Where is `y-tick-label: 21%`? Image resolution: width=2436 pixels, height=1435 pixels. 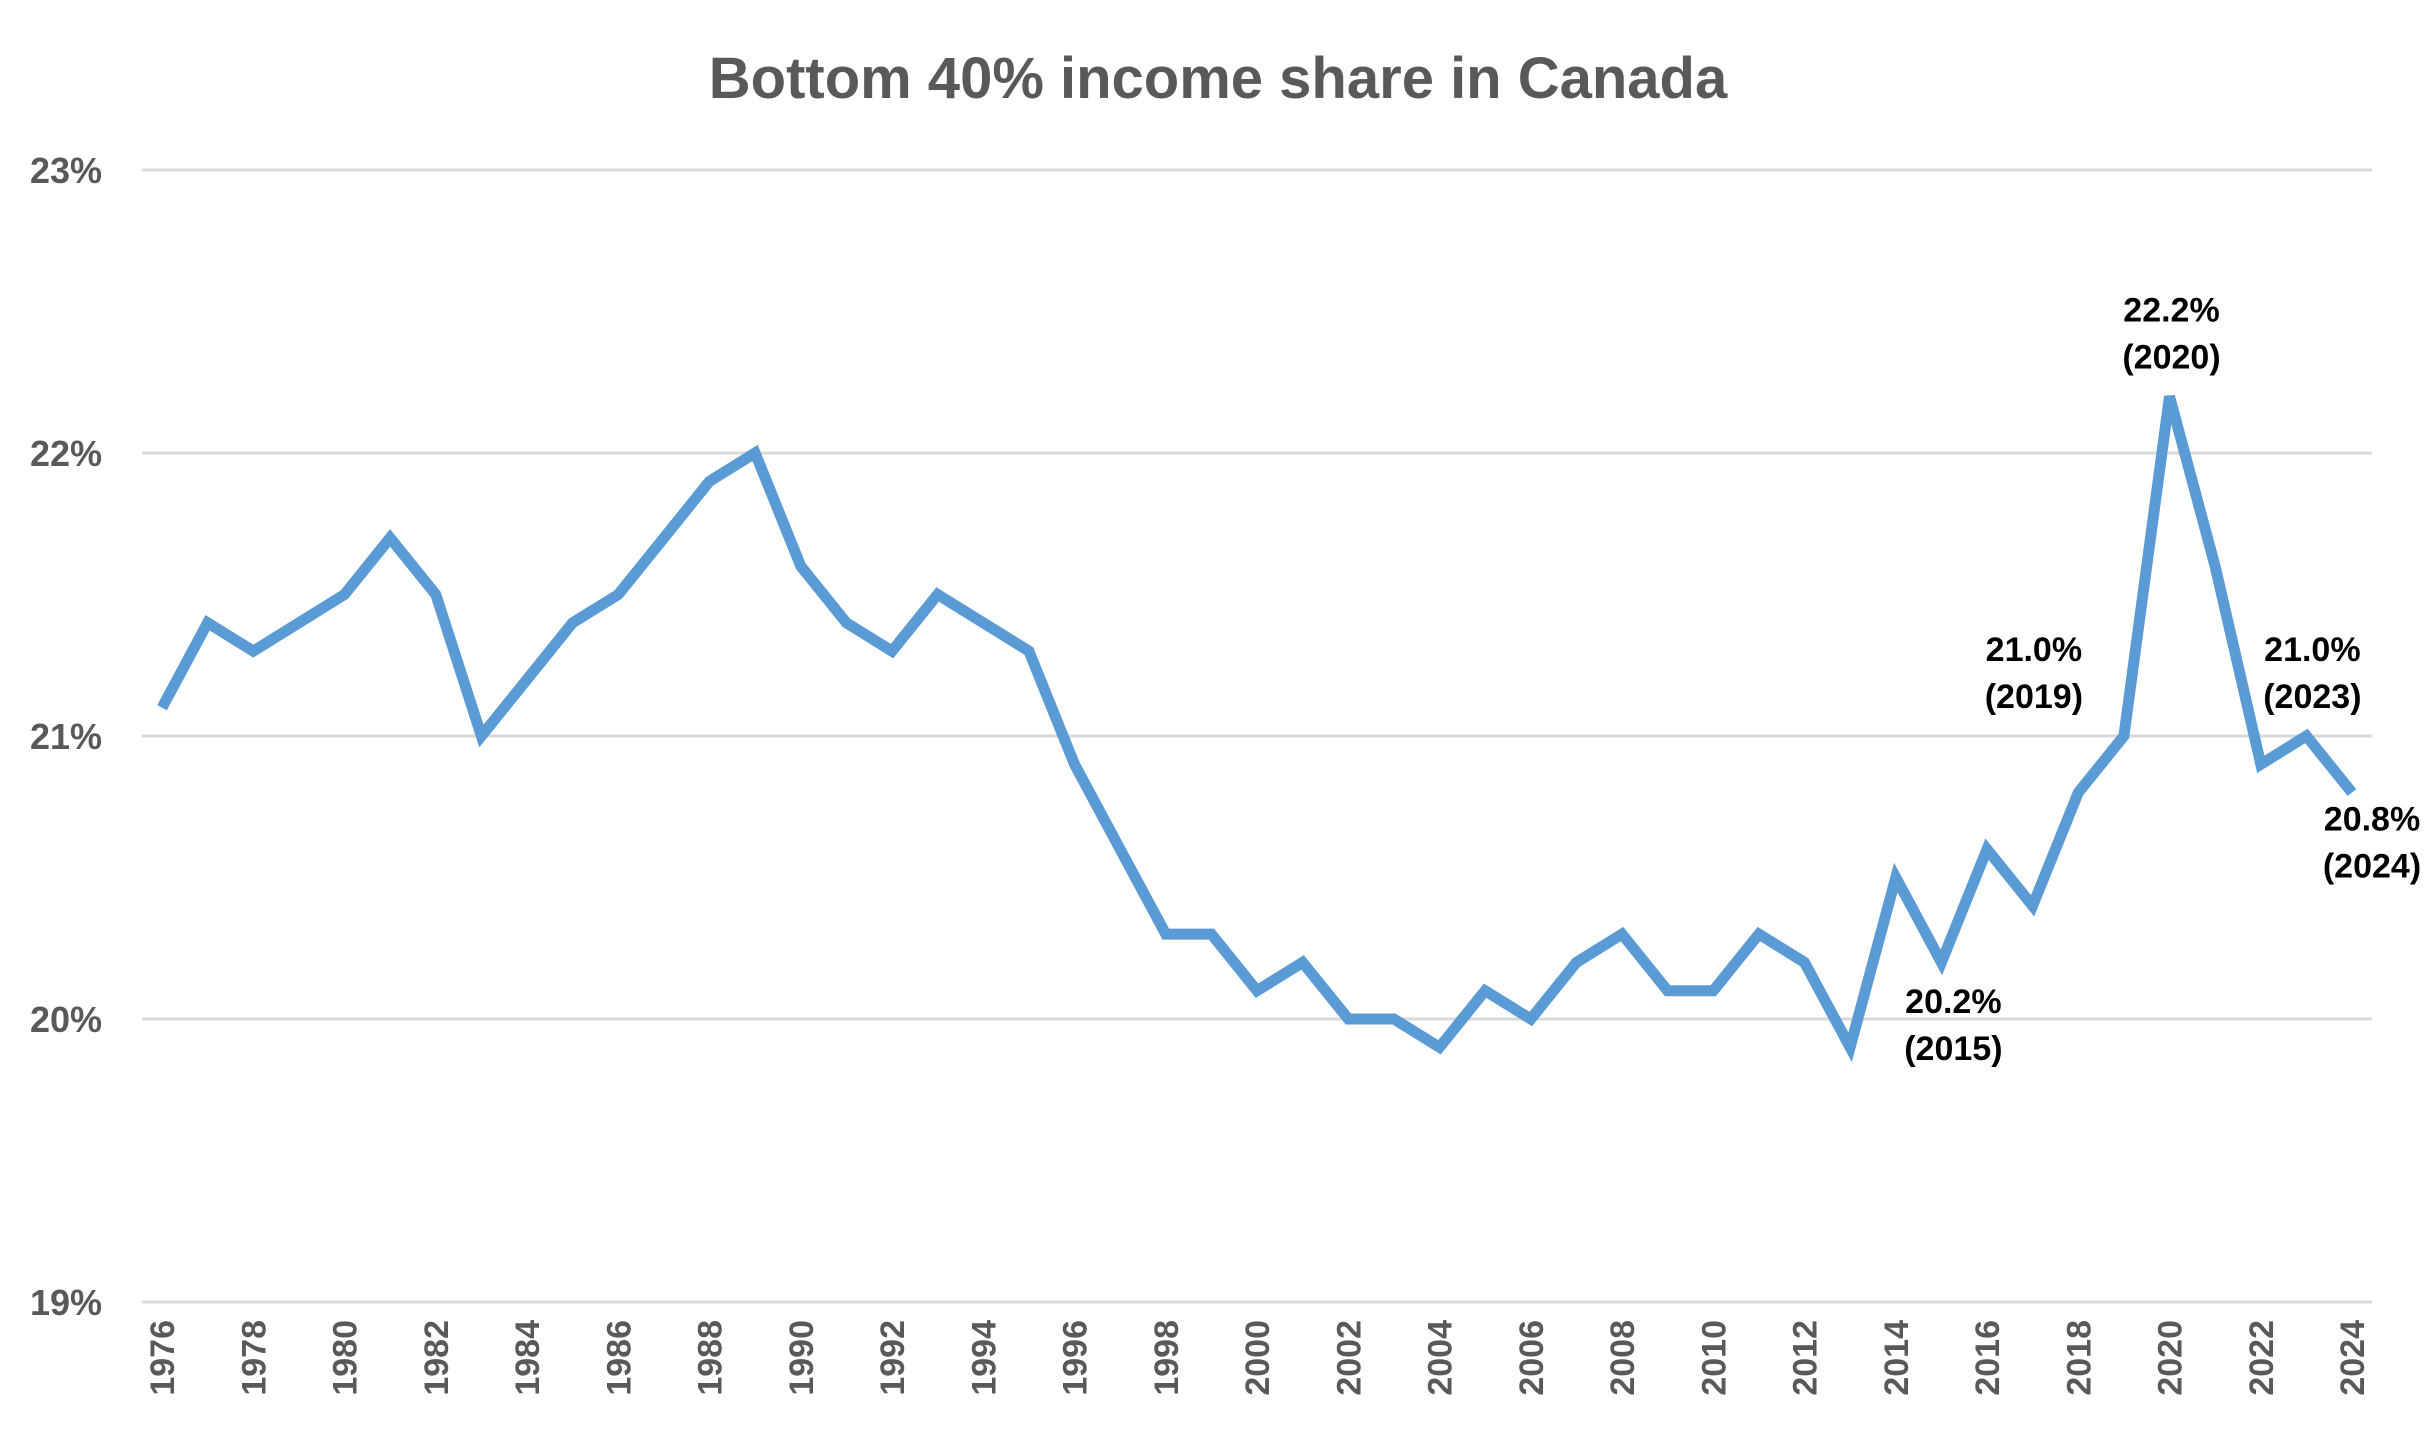 y-tick-label: 21% is located at coordinates (66, 736).